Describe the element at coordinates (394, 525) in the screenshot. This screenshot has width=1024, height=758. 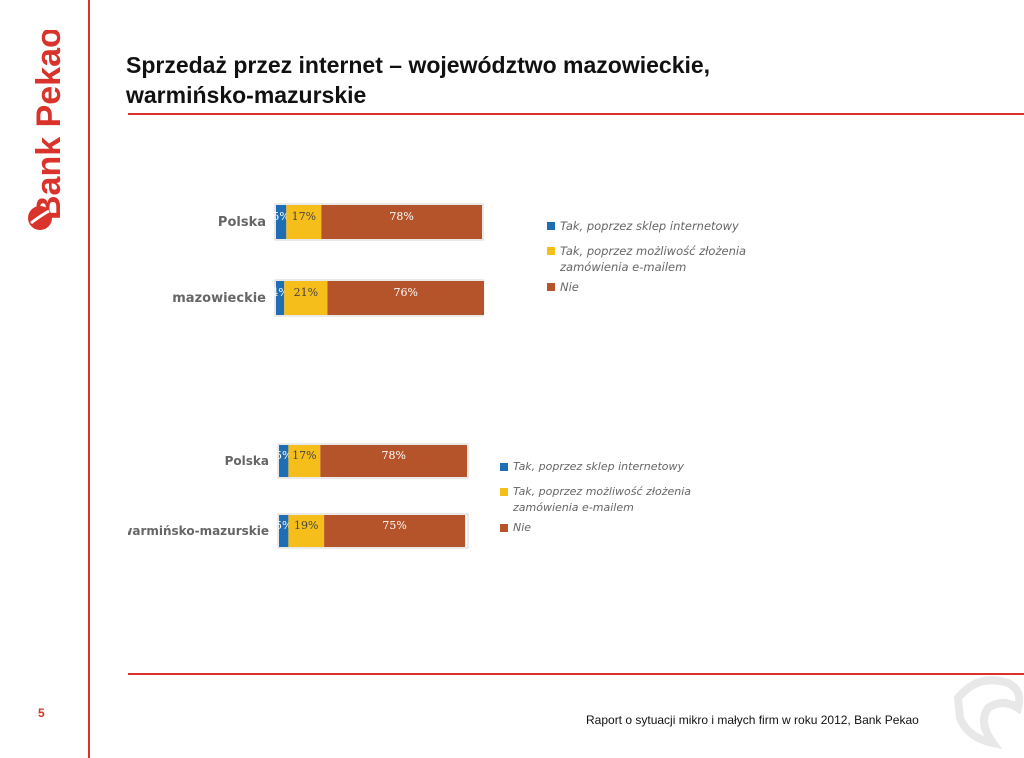
I see `data-label: 75%` at that location.